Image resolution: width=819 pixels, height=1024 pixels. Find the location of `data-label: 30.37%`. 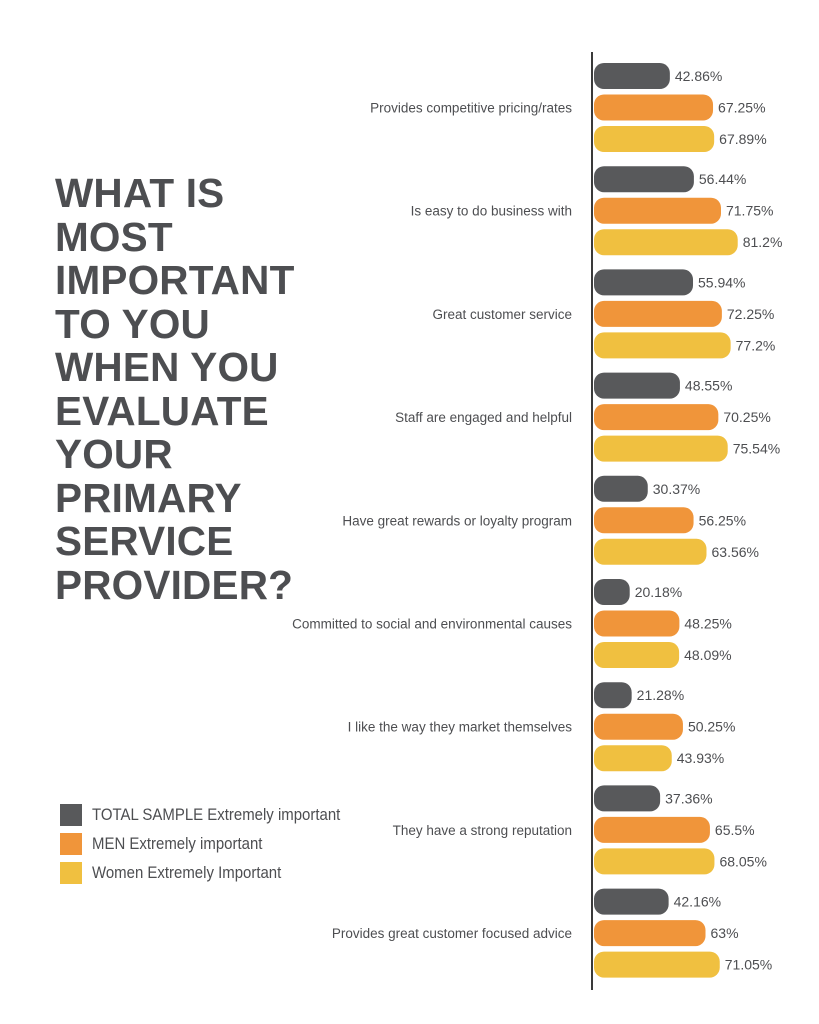

data-label: 30.37% is located at coordinates (676, 489).